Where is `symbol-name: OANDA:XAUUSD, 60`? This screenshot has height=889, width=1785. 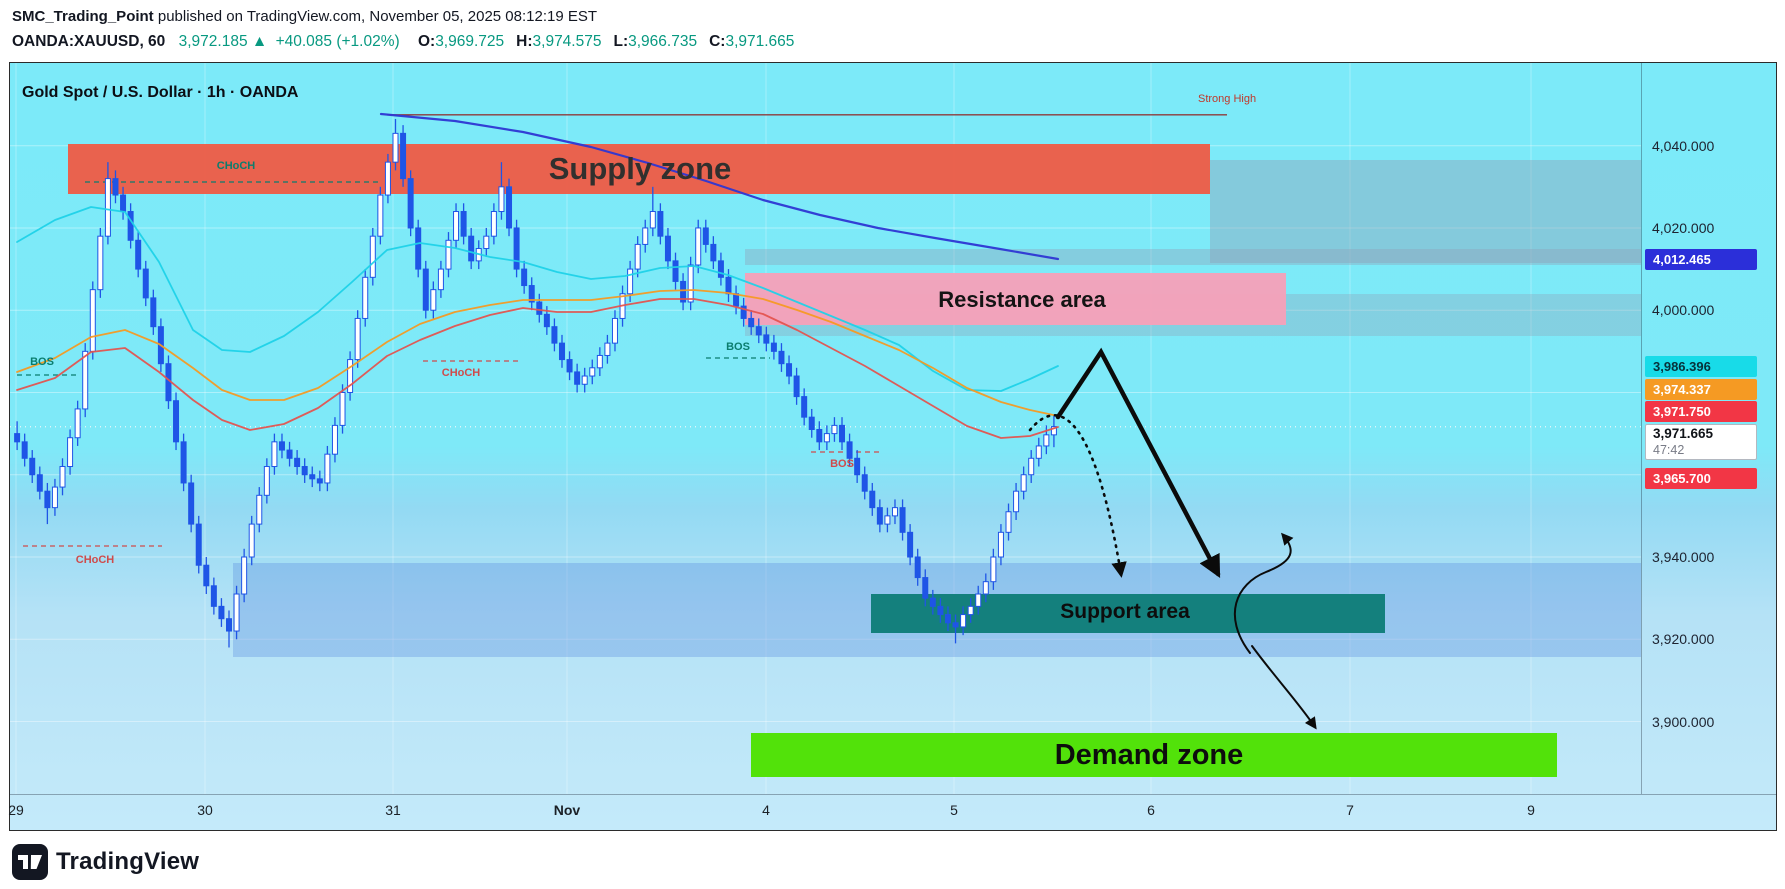 symbol-name: OANDA:XAUUSD, 60 is located at coordinates (89, 41).